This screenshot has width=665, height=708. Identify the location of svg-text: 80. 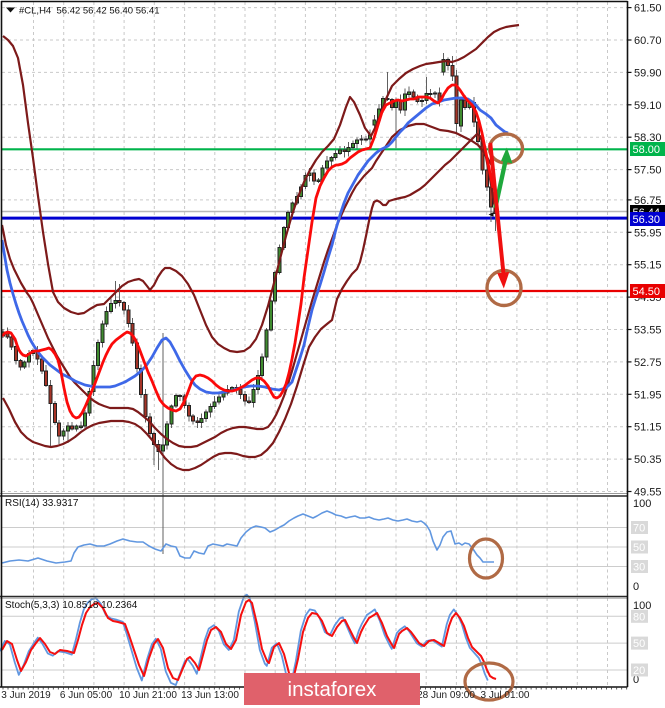
(639, 617).